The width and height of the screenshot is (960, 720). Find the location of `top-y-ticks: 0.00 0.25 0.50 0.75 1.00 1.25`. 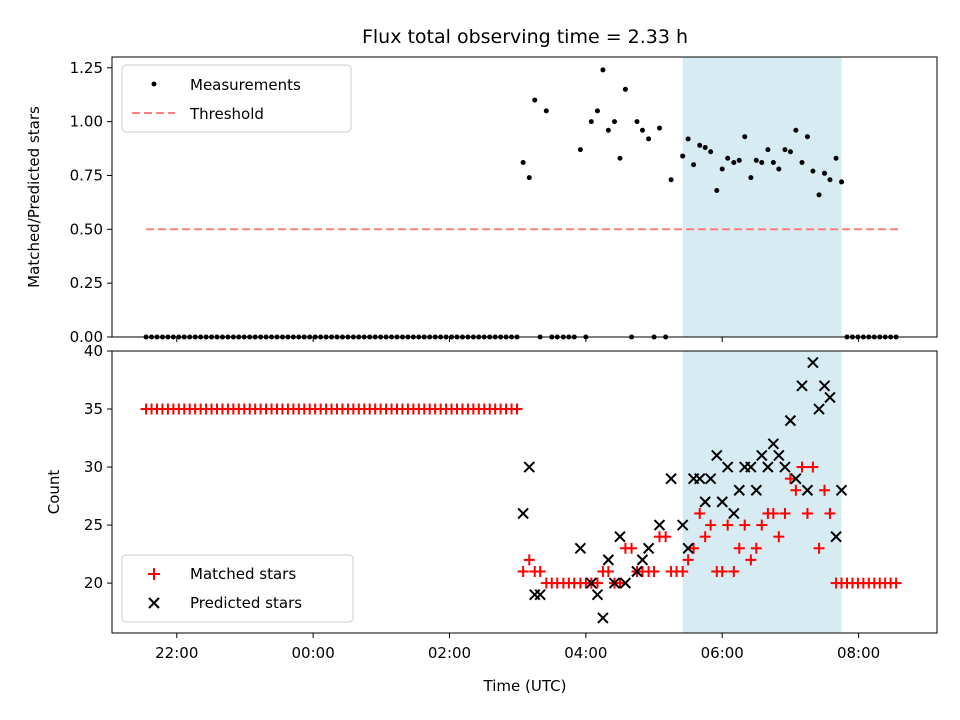

top-y-ticks: 0.00 0.25 0.50 0.75 1.00 1.25 is located at coordinates (91, 202).